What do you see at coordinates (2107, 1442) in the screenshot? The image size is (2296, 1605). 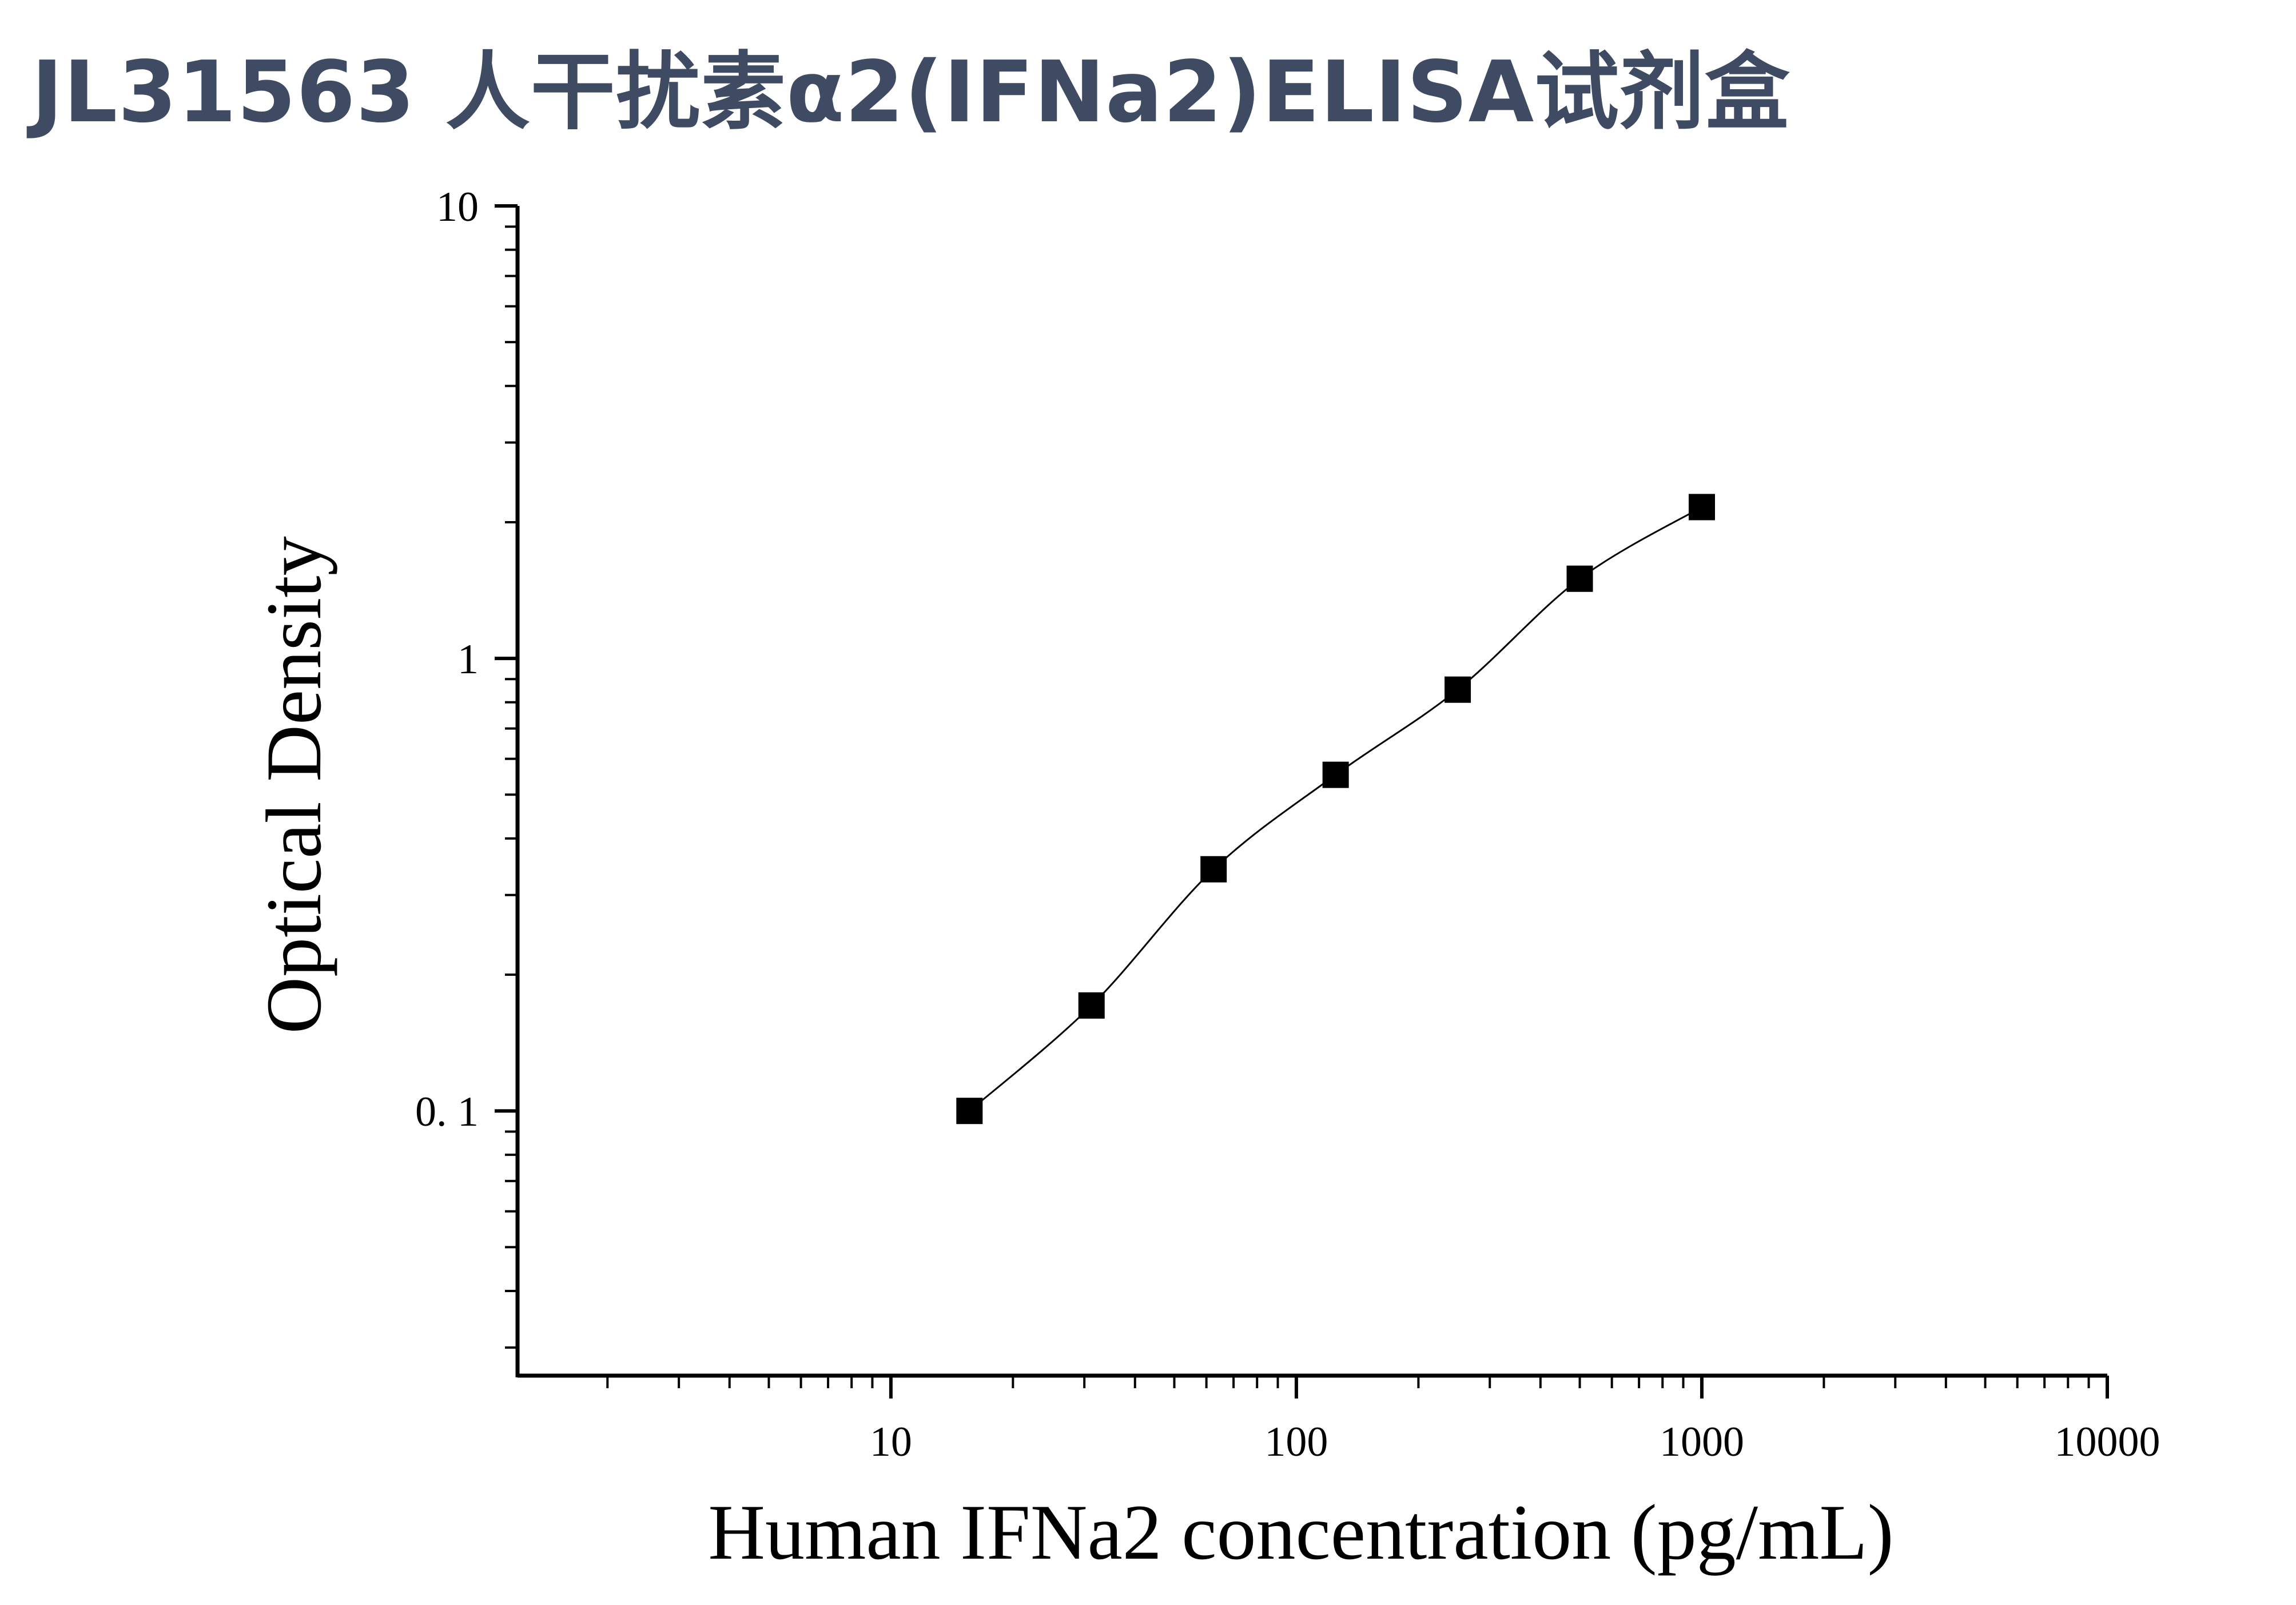 I see `x-tick-label: 10000` at bounding box center [2107, 1442].